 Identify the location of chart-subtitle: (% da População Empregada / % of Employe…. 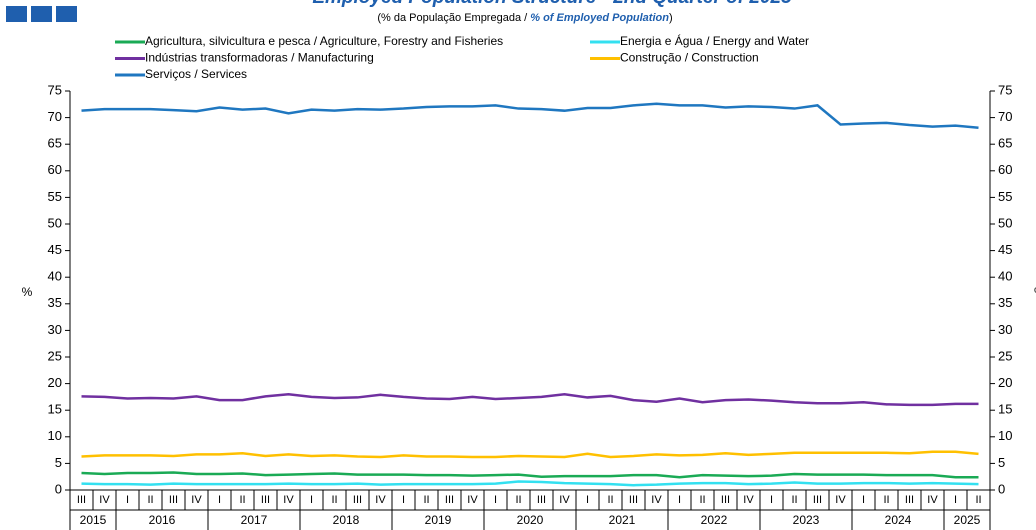
(524, 18).